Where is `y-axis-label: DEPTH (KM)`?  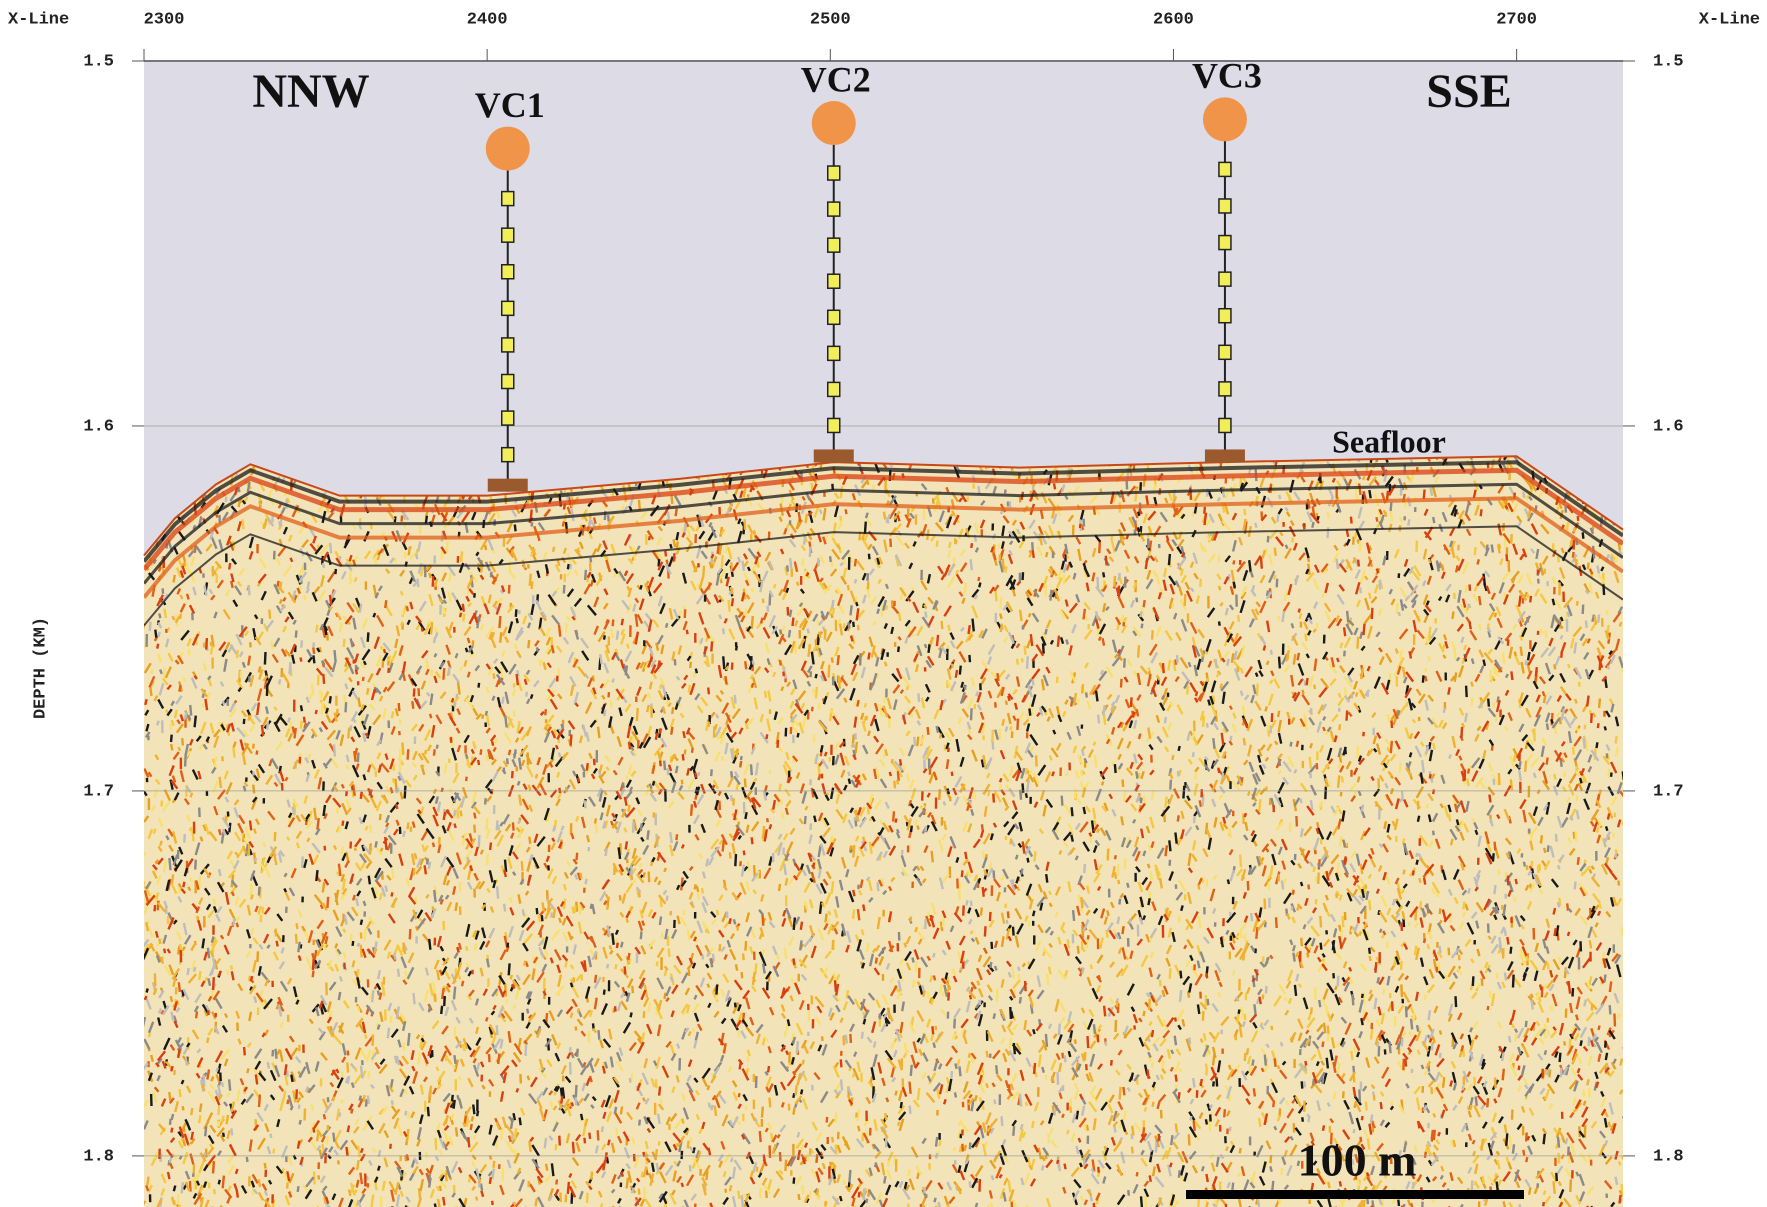 y-axis-label: DEPTH (KM) is located at coordinates (40, 668).